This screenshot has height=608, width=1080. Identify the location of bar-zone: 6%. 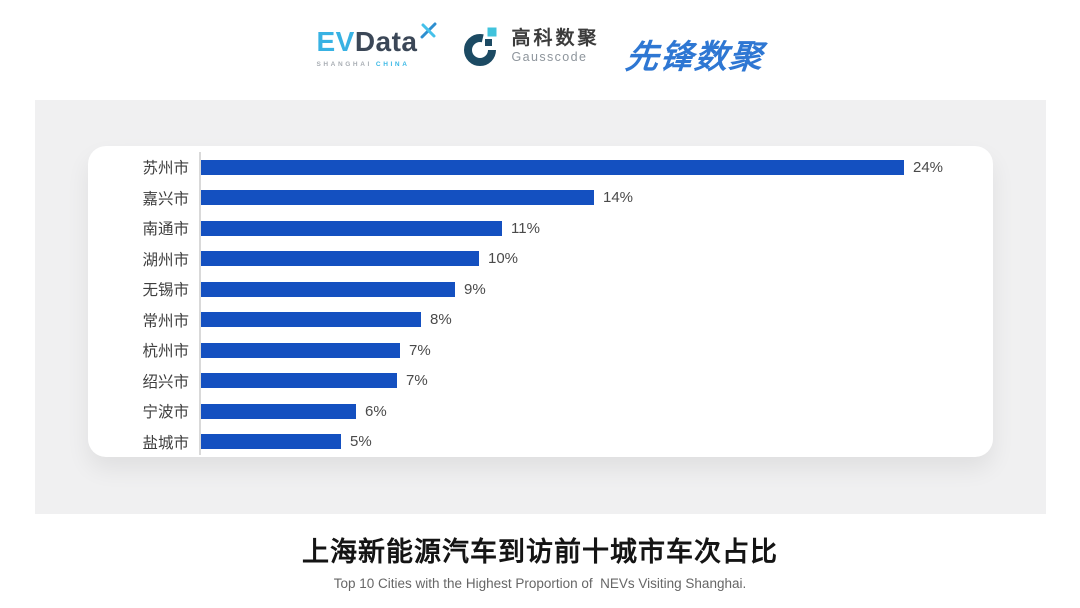
(596, 411).